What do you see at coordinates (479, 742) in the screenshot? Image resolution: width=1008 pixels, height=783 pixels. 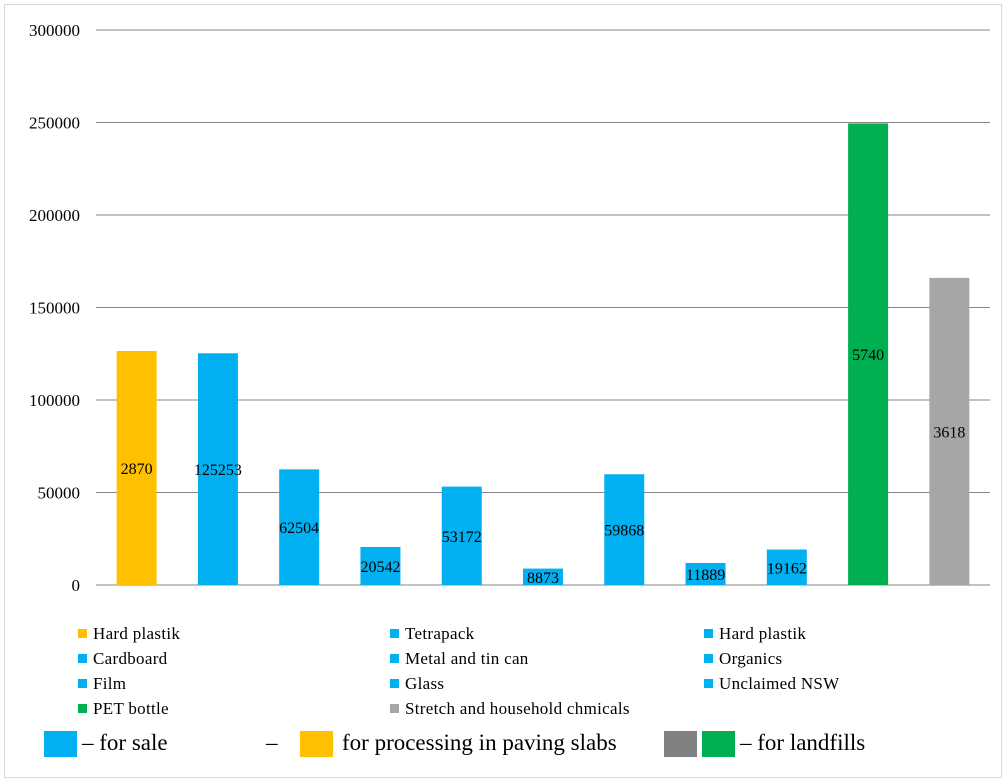 I see `processing-label: for processing in paving slabs` at bounding box center [479, 742].